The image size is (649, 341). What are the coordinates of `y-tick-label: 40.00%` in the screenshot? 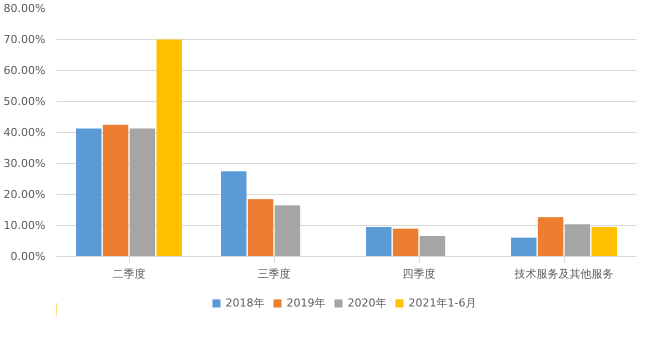 It's located at (25, 132).